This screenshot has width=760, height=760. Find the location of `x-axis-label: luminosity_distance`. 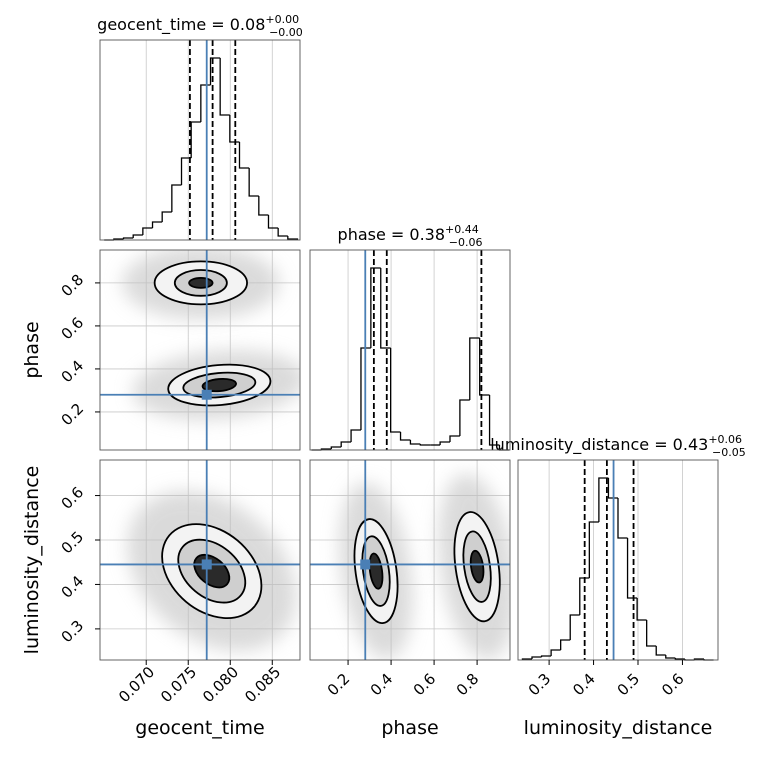

x-axis-label: luminosity_distance is located at coordinates (618, 728).